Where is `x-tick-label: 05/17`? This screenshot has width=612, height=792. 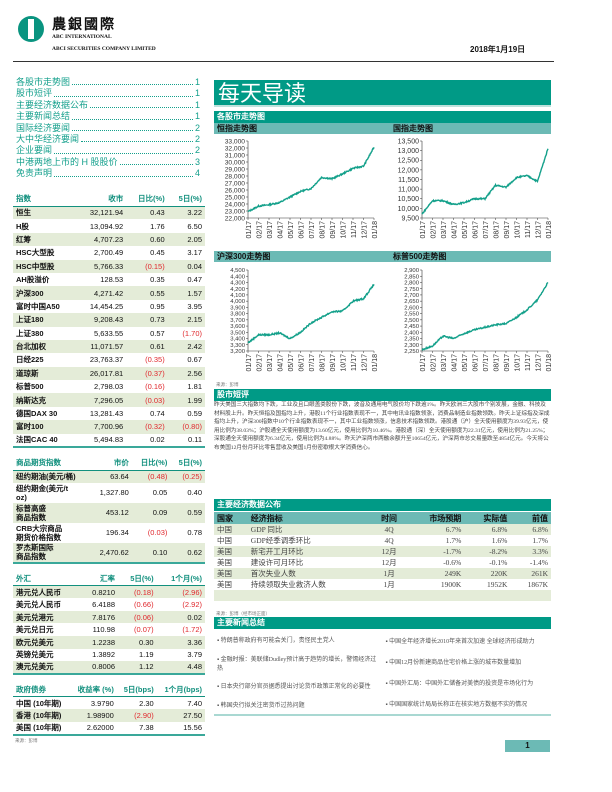
x-tick-label: 05/17 is located at coordinates (465, 363).